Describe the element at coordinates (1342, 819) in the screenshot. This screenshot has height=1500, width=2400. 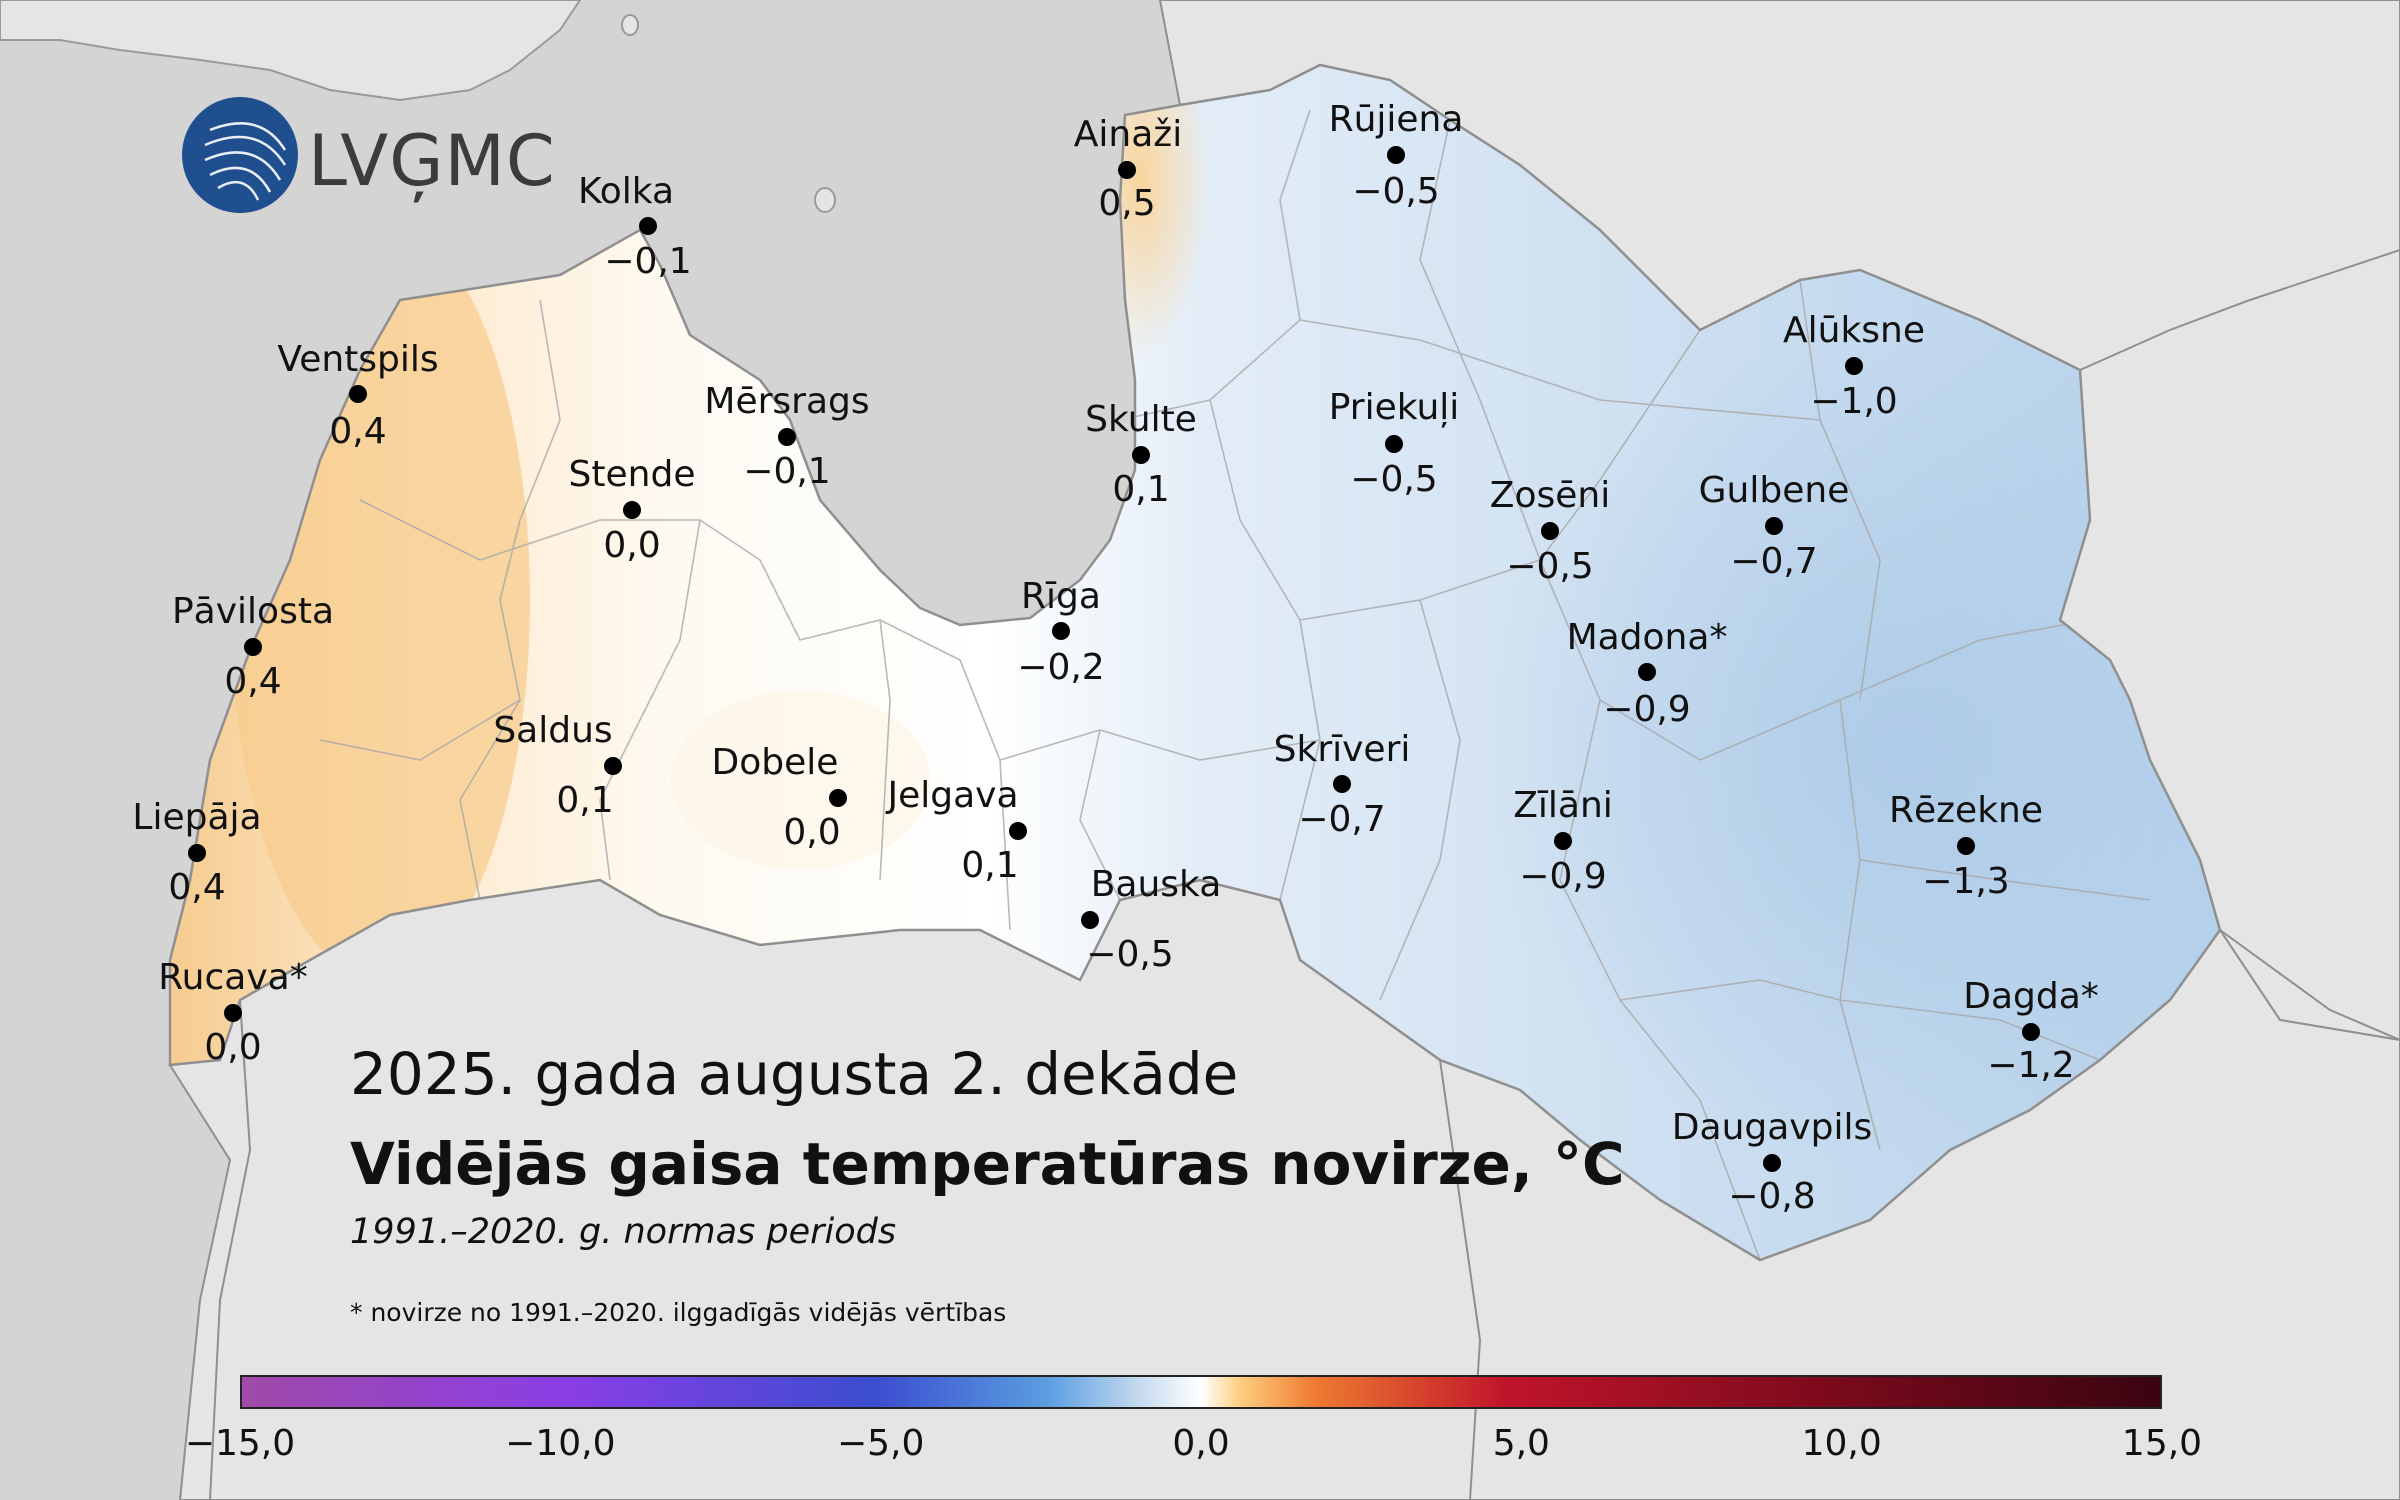
I see `station-value-skriveri: −0,7` at that location.